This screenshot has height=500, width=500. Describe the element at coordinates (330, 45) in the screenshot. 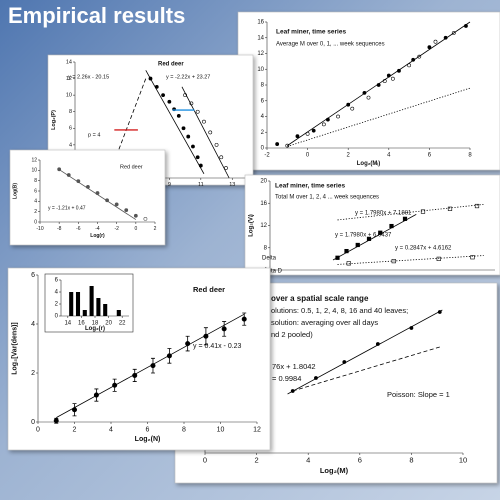

I see `annotation: Average M over 0, 1, ... week sequences` at that location.